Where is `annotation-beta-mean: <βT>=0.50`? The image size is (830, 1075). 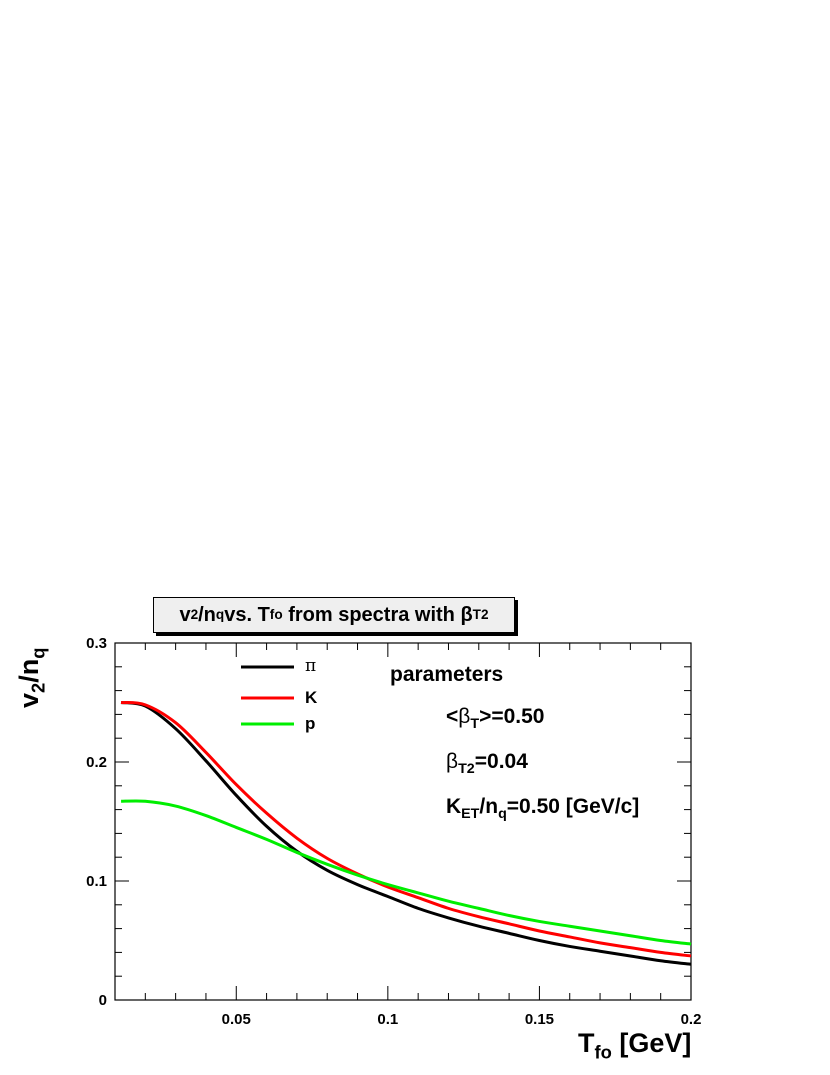 annotation-beta-mean: <βT>=0.50 is located at coordinates (495, 718).